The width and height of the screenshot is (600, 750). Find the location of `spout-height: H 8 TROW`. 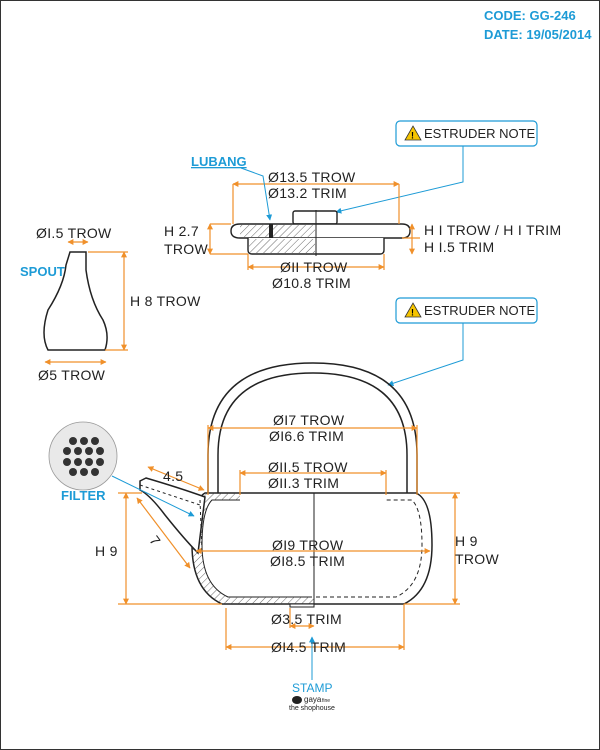

spout-height: H 8 TROW is located at coordinates (165, 301).